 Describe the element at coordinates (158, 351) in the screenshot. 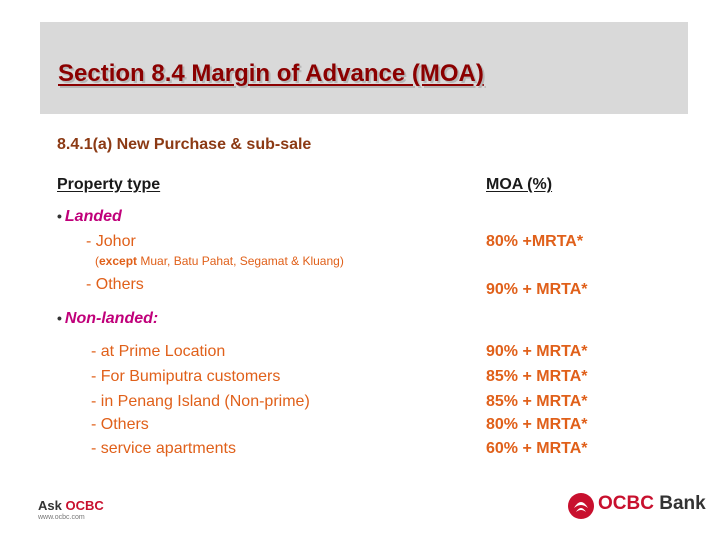

I see `list-item-name: - at Prime Location` at that location.